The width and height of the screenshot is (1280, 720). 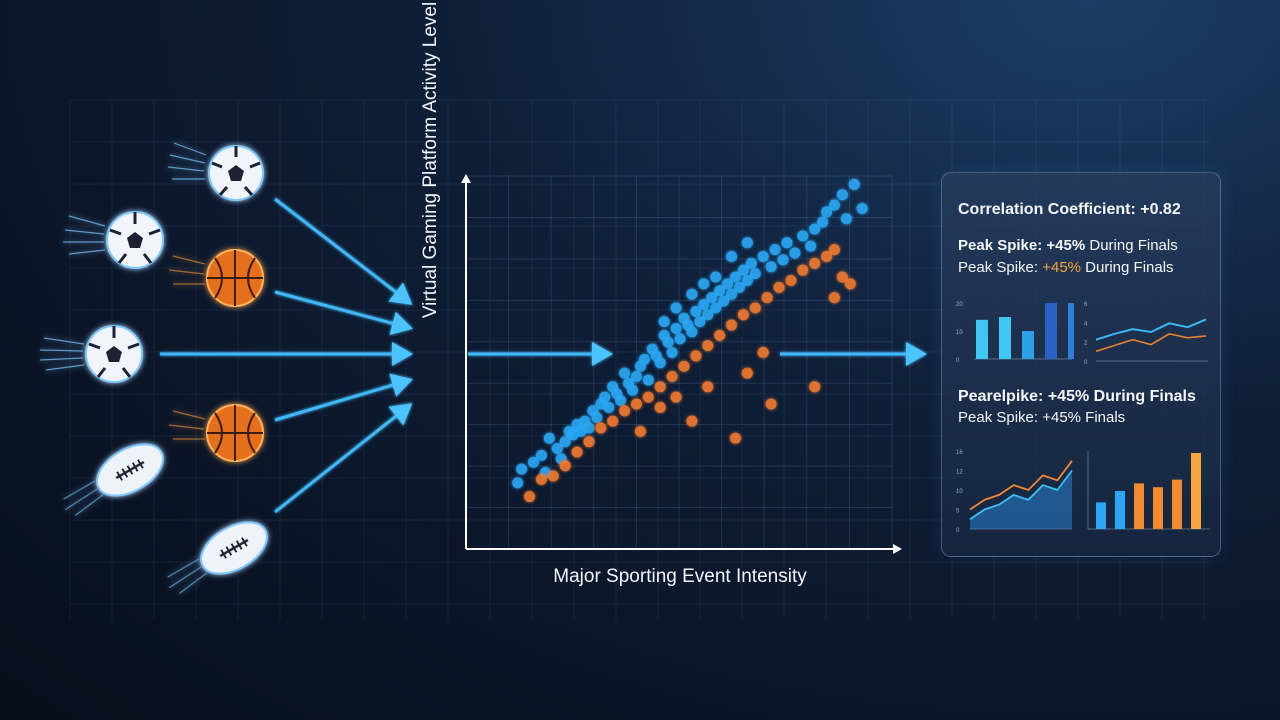 What do you see at coordinates (1148, 491) in the screenshot?
I see `mini-bars` at bounding box center [1148, 491].